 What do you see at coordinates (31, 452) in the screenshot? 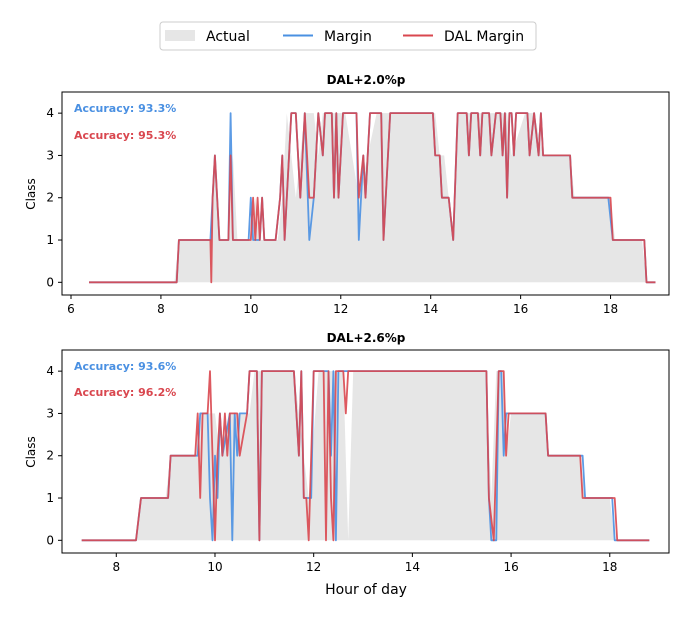
I see `subplot-bottom-y-axis-label: Class` at bounding box center [31, 452].